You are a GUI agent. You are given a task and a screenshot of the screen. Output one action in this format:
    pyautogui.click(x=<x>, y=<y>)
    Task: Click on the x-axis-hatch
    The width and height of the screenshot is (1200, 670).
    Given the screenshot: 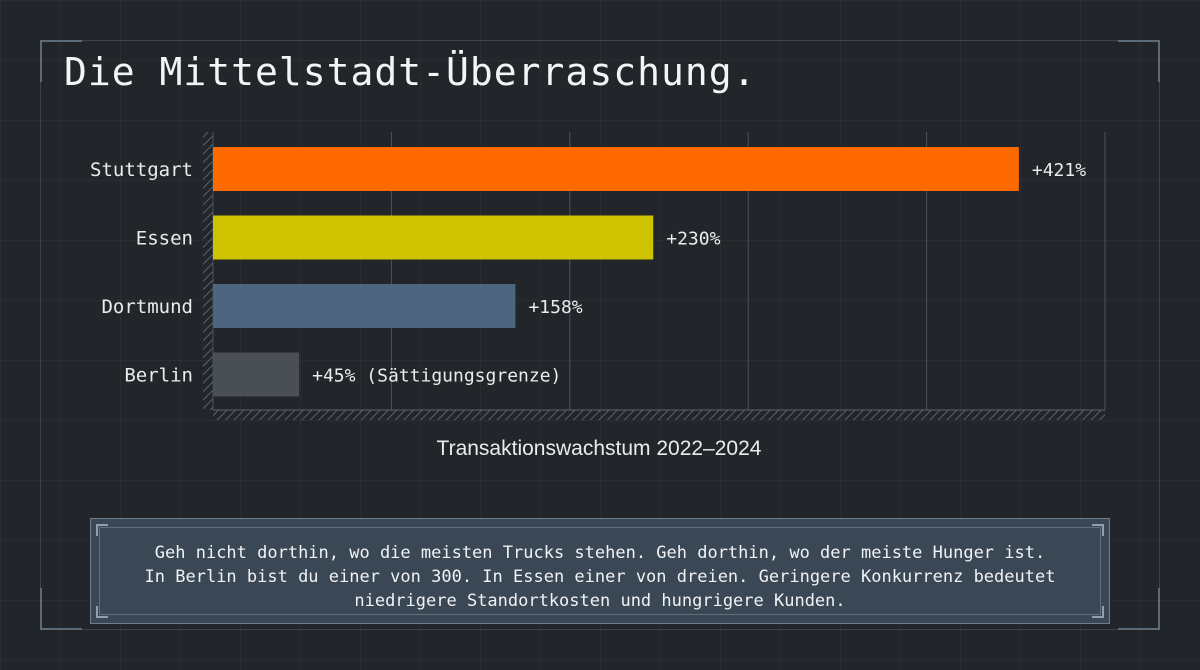 What is the action you would take?
    pyautogui.click(x=659, y=415)
    